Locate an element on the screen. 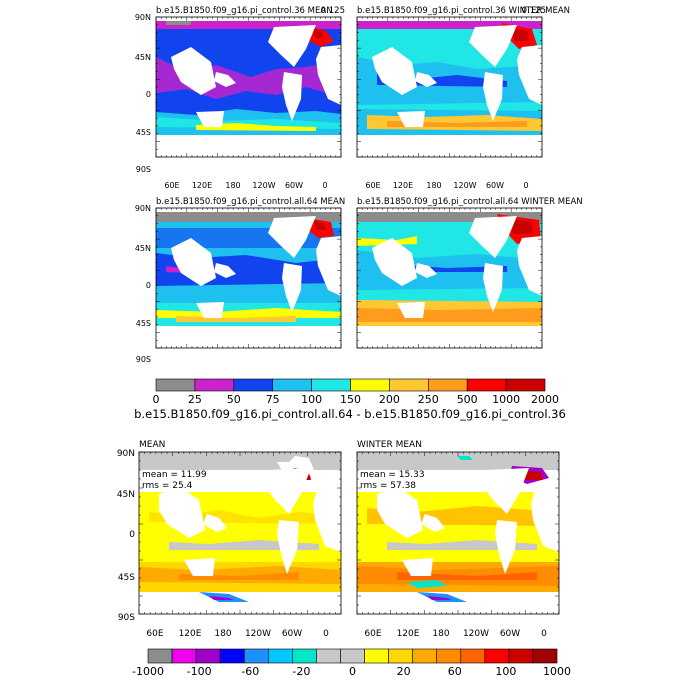  colorbar-top is located at coordinates (350, 385).